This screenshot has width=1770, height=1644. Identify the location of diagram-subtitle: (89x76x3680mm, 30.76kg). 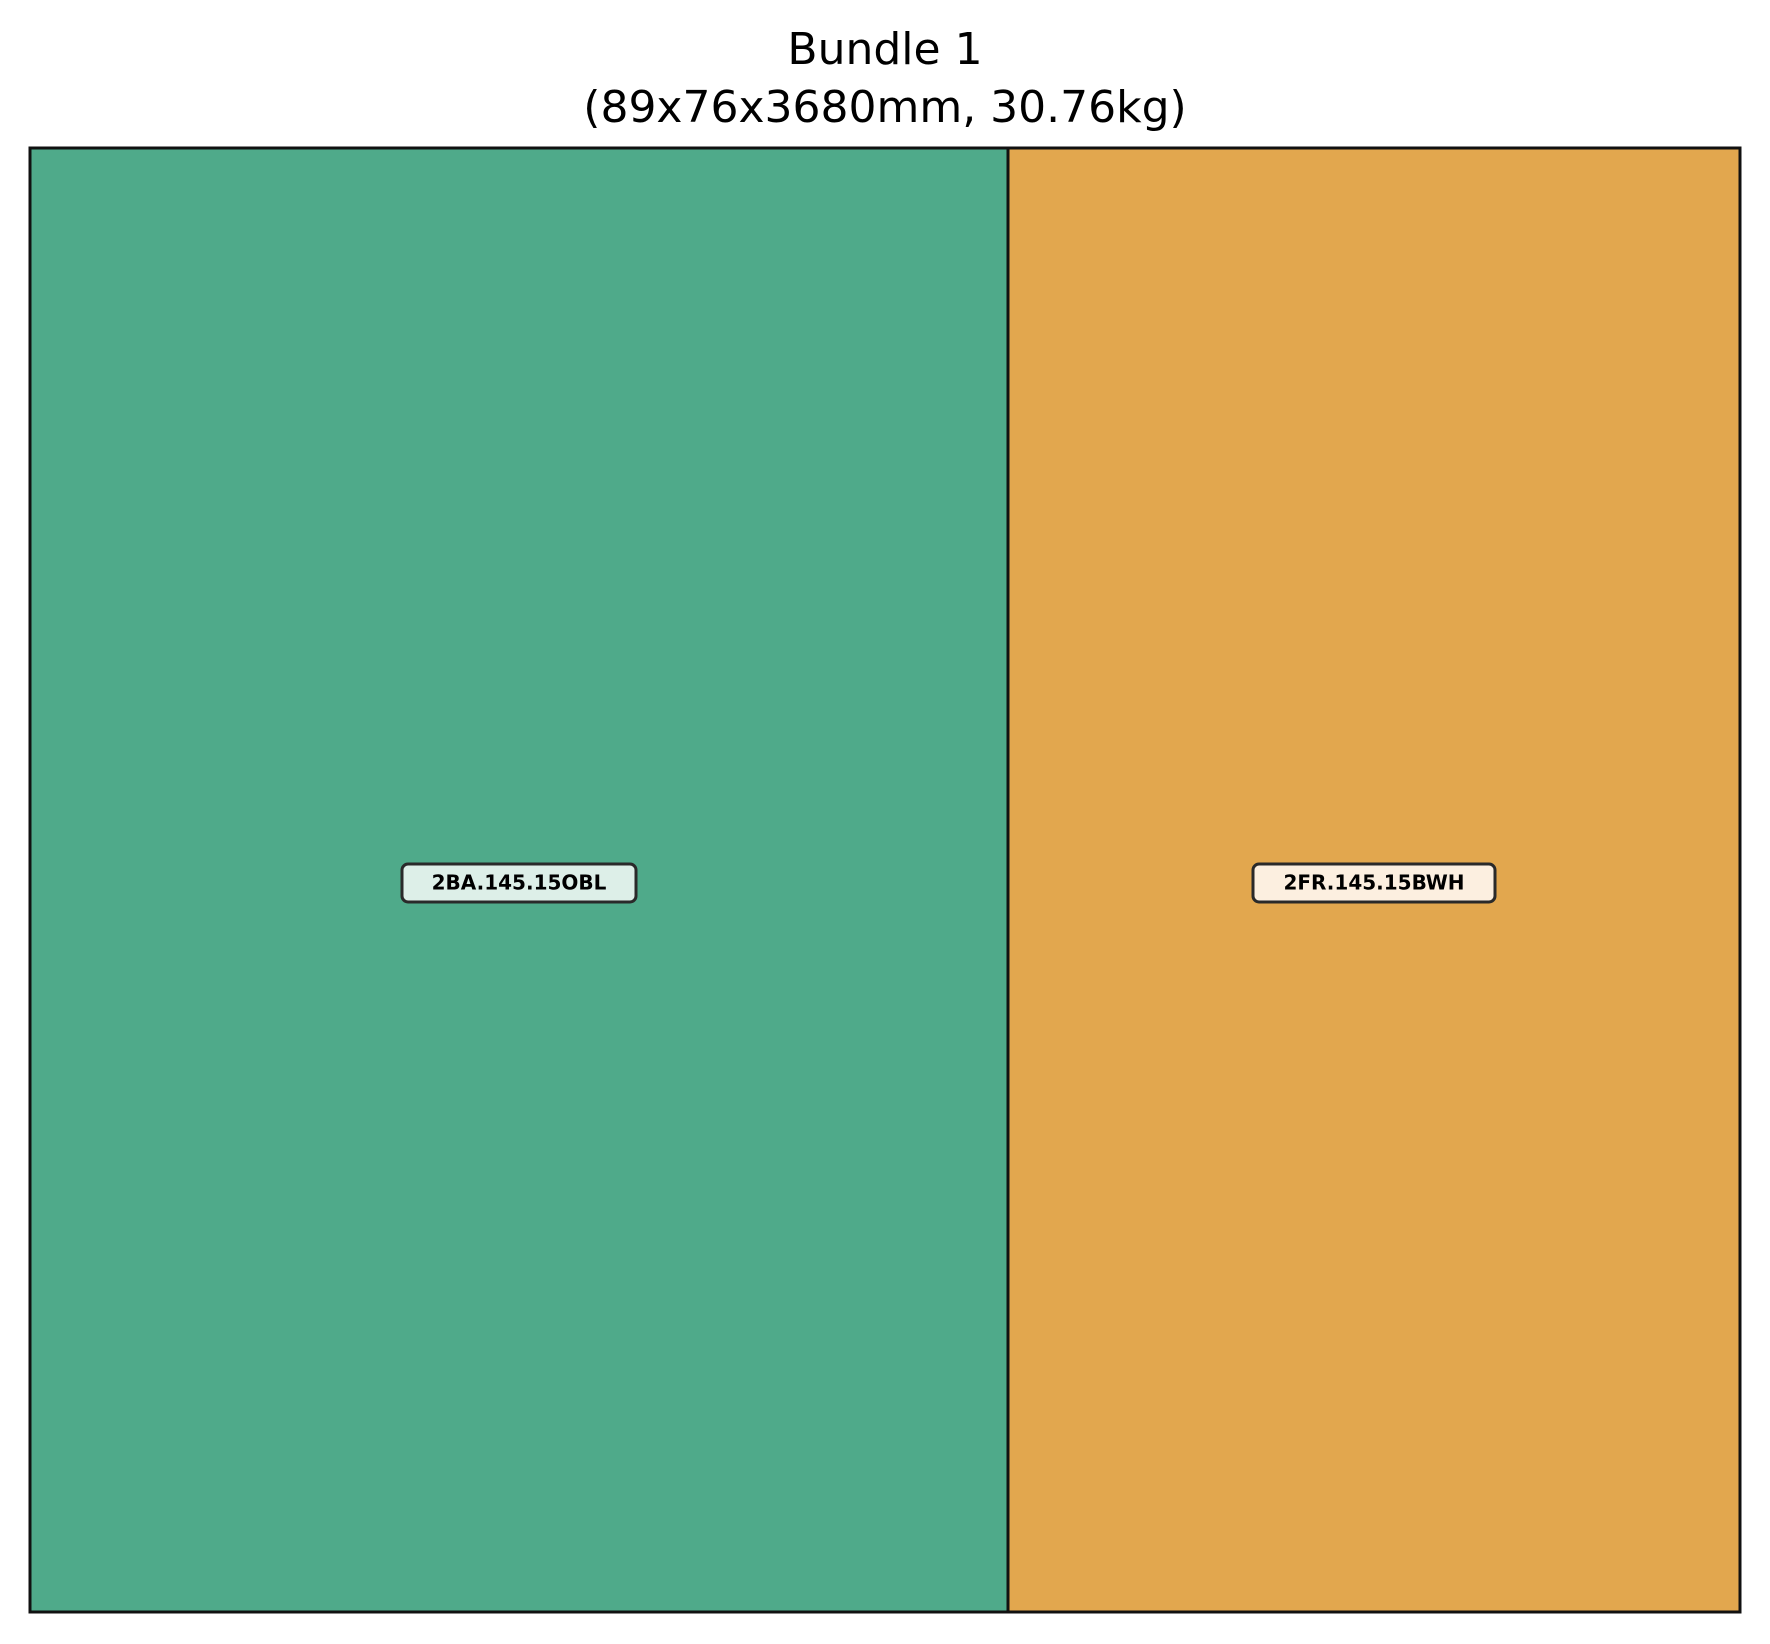
(885, 107).